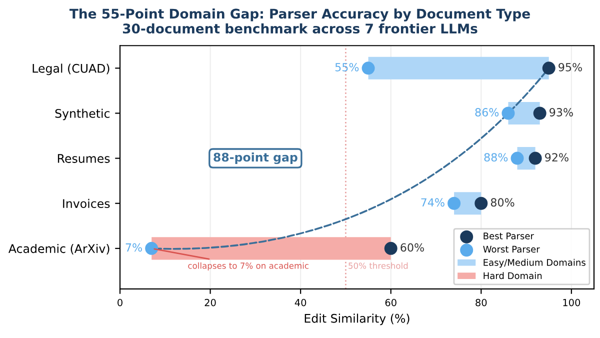 The image size is (600, 338). What do you see at coordinates (432, 202) in the screenshot?
I see `data-label: 74%` at bounding box center [432, 202].